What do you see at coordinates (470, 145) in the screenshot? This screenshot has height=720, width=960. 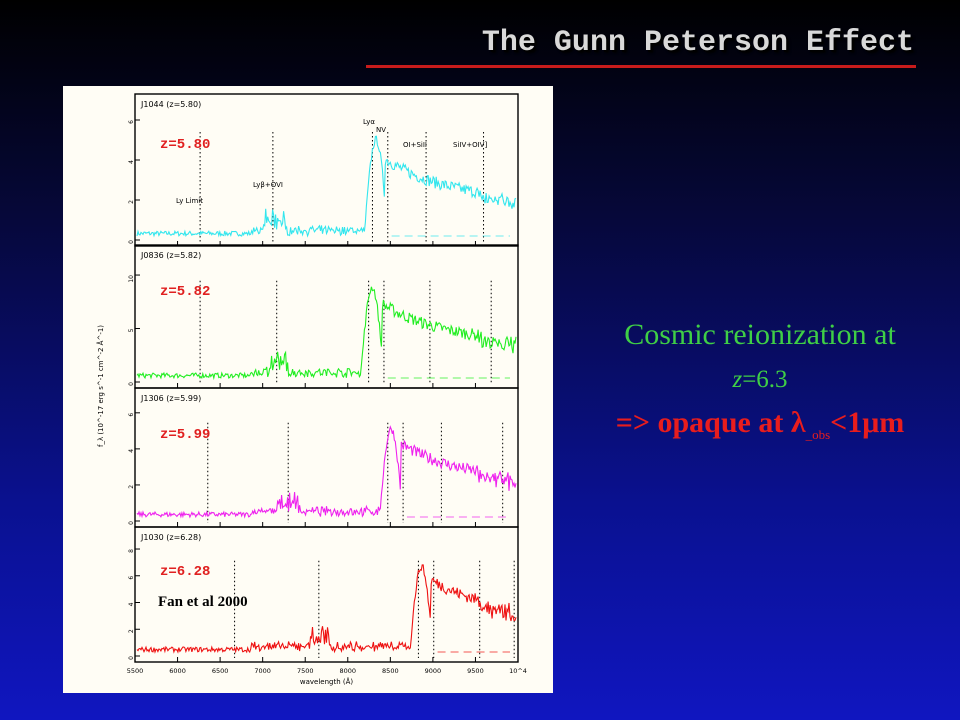 I see `emission-line-label: SiIV+OIV]` at bounding box center [470, 145].